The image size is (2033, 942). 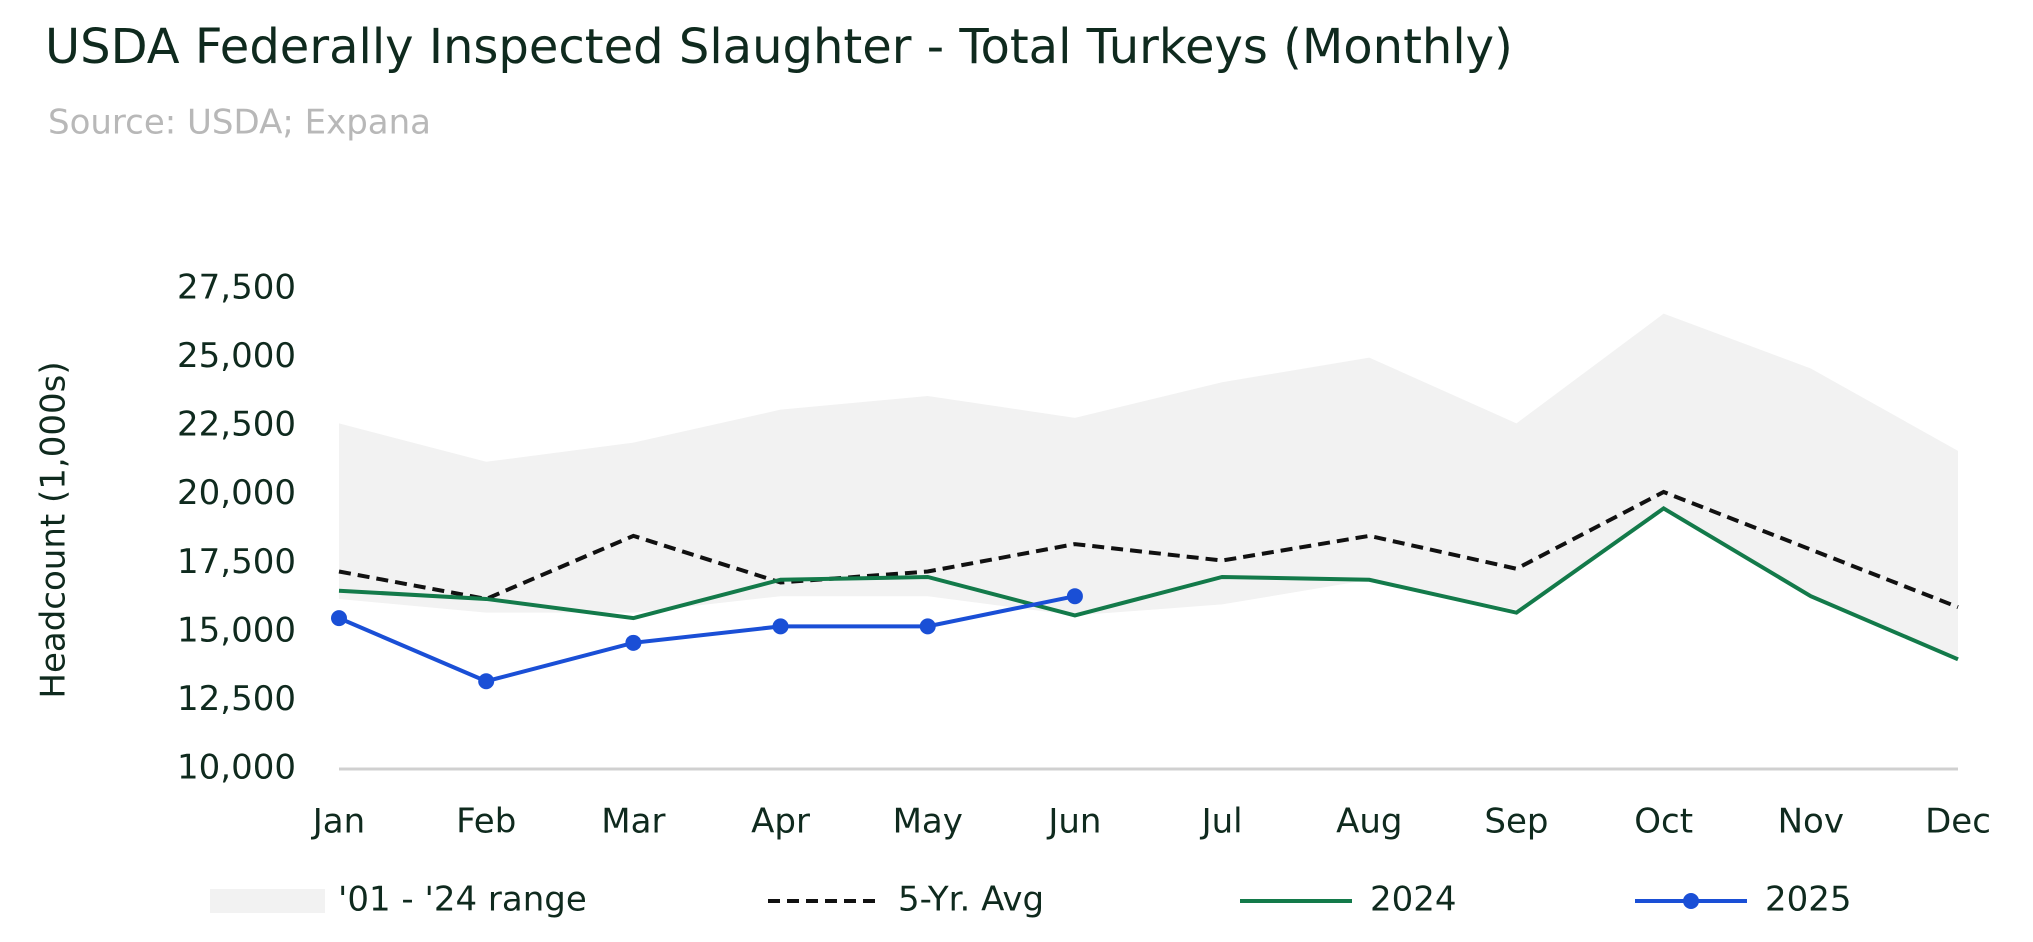 What do you see at coordinates (1811, 822) in the screenshot?
I see `x-tick-label: Nov` at bounding box center [1811, 822].